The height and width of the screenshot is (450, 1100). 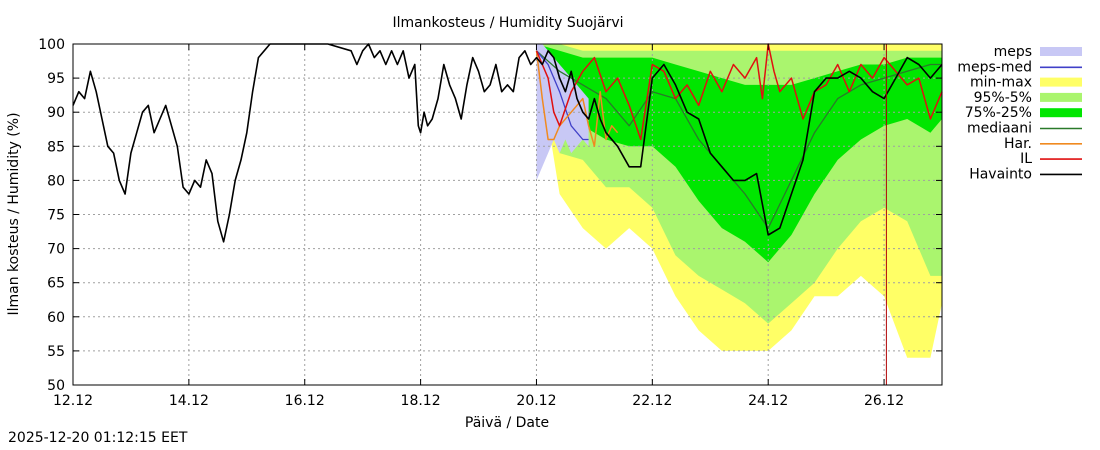 What do you see at coordinates (1026, 159) in the screenshot?
I see `legend-label: IL` at bounding box center [1026, 159].